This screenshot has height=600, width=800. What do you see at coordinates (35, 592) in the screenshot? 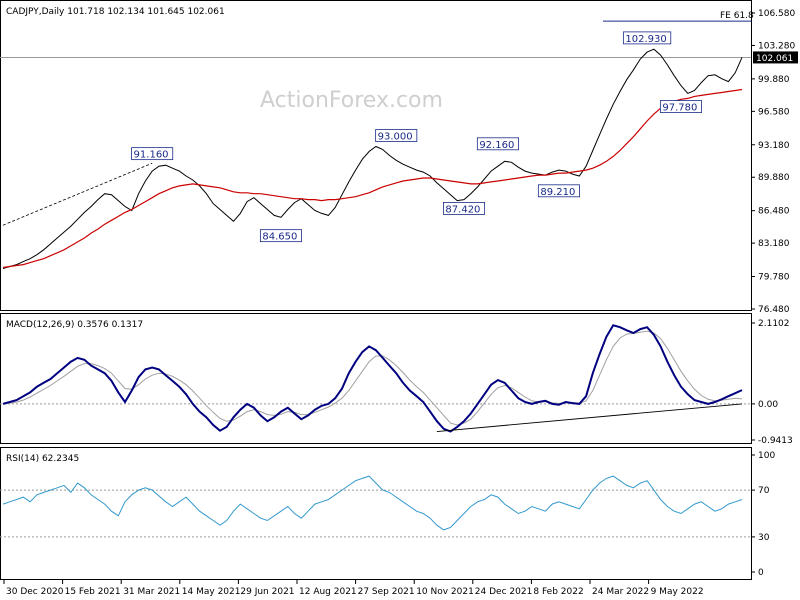
I see `x-axis-label: 30 Dec 2020` at bounding box center [35, 592].